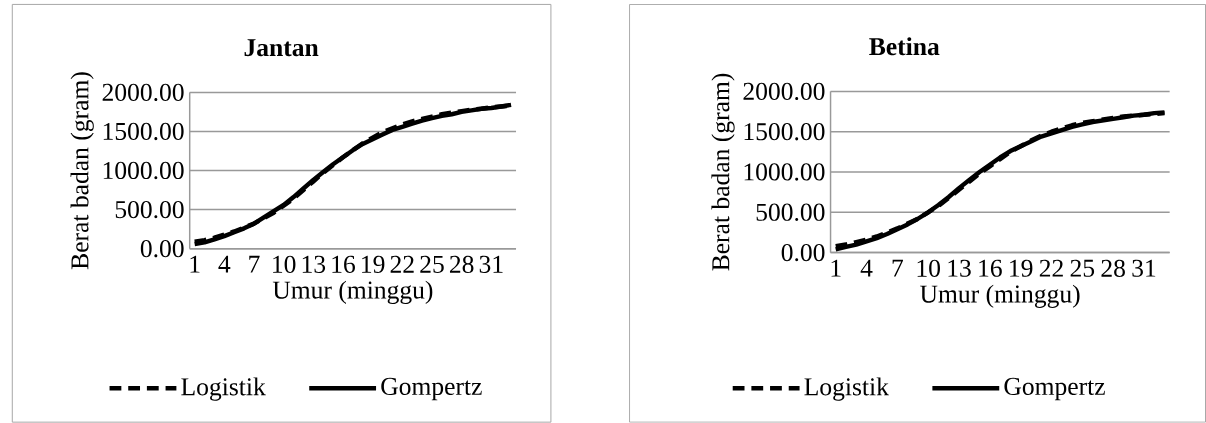  What do you see at coordinates (281, 48) in the screenshot?
I see `chart-title: Jantan` at bounding box center [281, 48].